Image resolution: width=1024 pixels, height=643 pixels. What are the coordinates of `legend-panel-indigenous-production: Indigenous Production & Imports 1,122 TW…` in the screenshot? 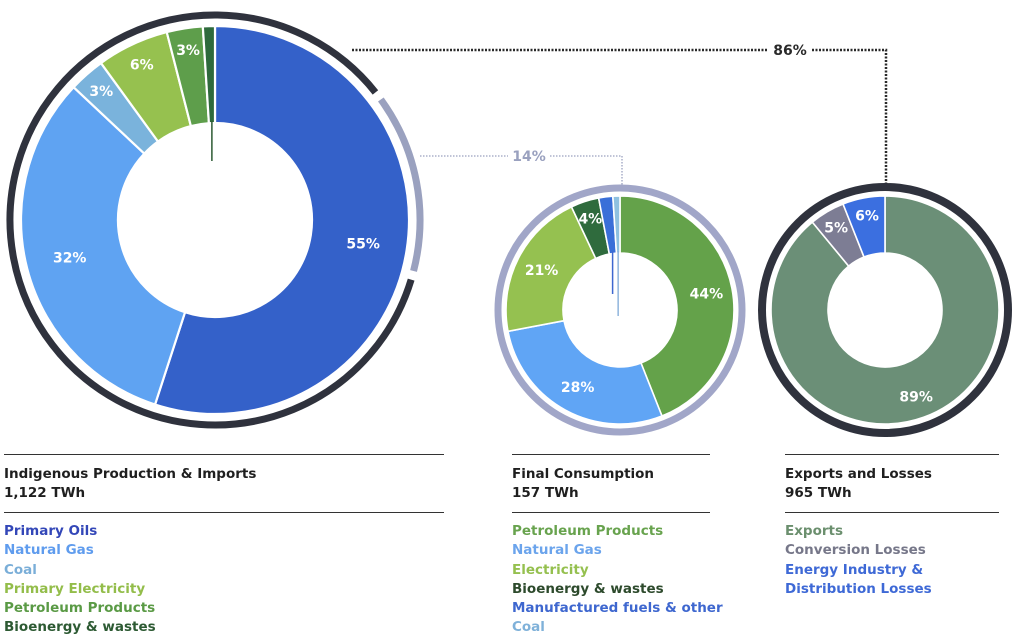 It's located at (224, 546).